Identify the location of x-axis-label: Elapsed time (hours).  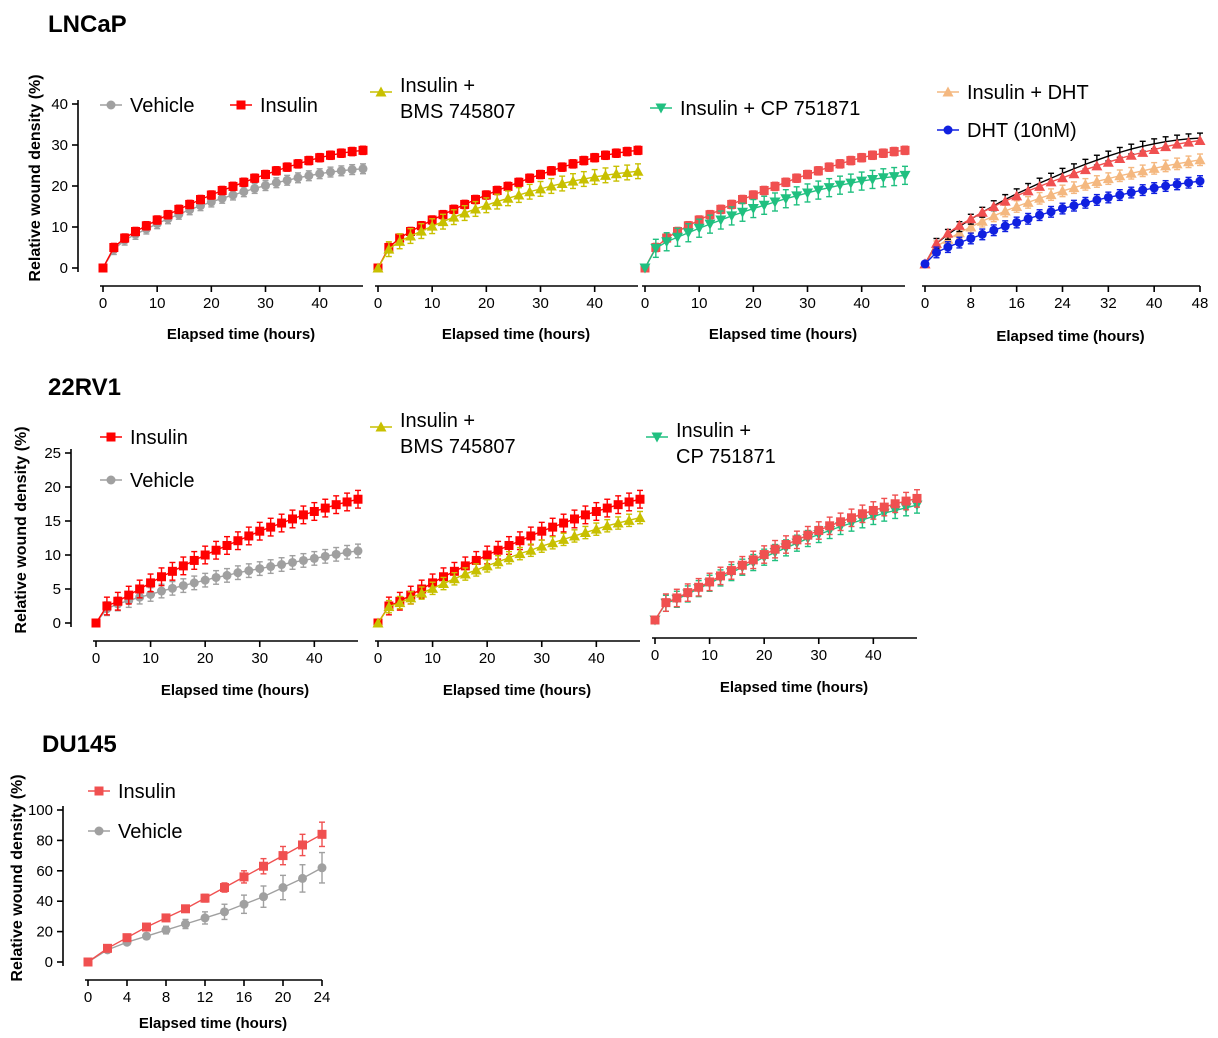
(241, 334).